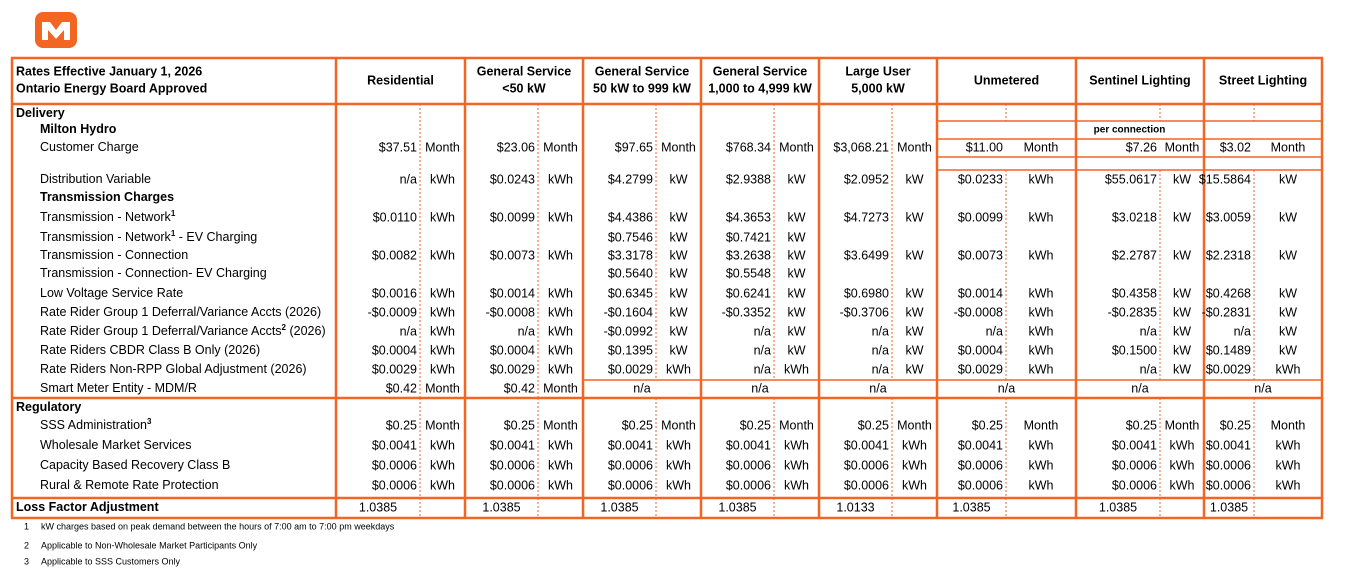 This screenshot has height=581, width=1347. I want to click on label-text: Wholesale Market Services, so click(115, 445).